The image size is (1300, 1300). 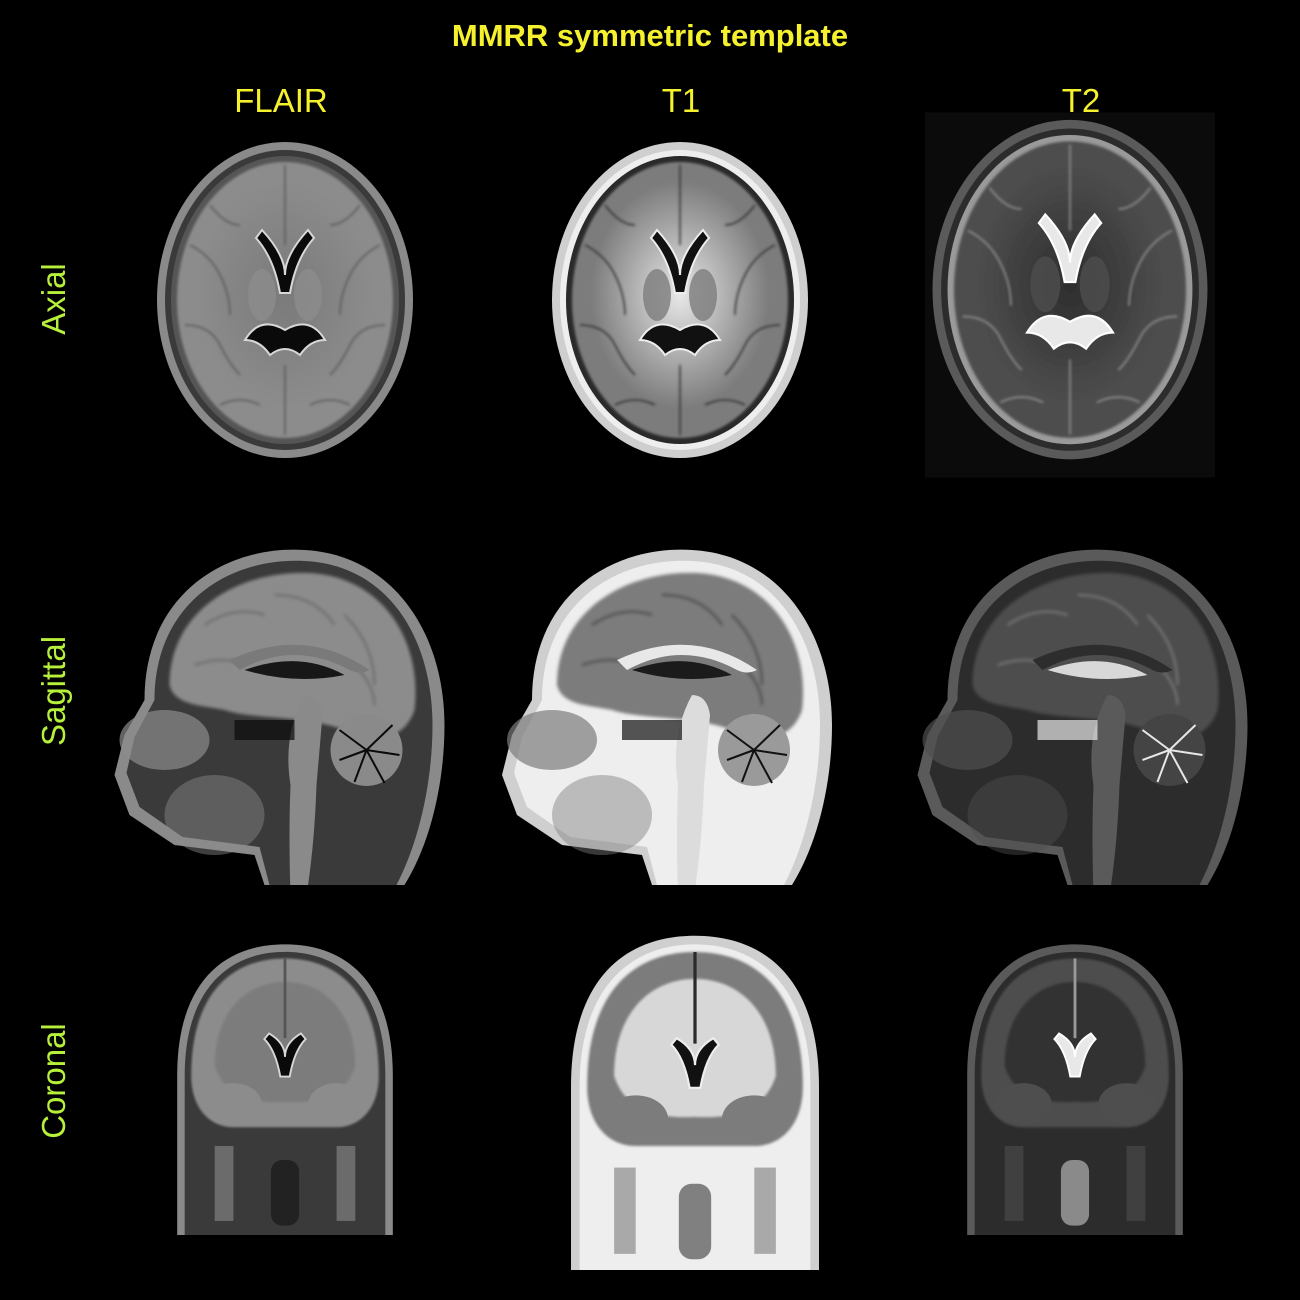 What do you see at coordinates (274, 705) in the screenshot?
I see `mri-sagittal-flair` at bounding box center [274, 705].